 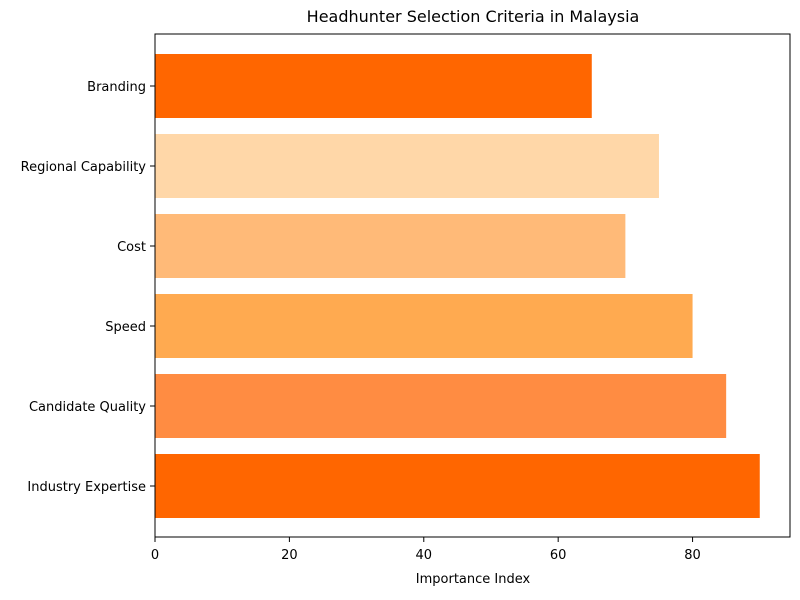 What do you see at coordinates (473, 579) in the screenshot?
I see `x-axis-label: Importance Index` at bounding box center [473, 579].